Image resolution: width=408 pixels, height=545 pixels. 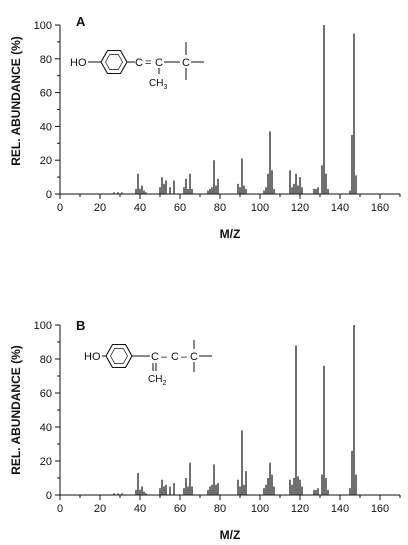 What do you see at coordinates (81, 21) in the screenshot?
I see `panel-label: A` at bounding box center [81, 21].